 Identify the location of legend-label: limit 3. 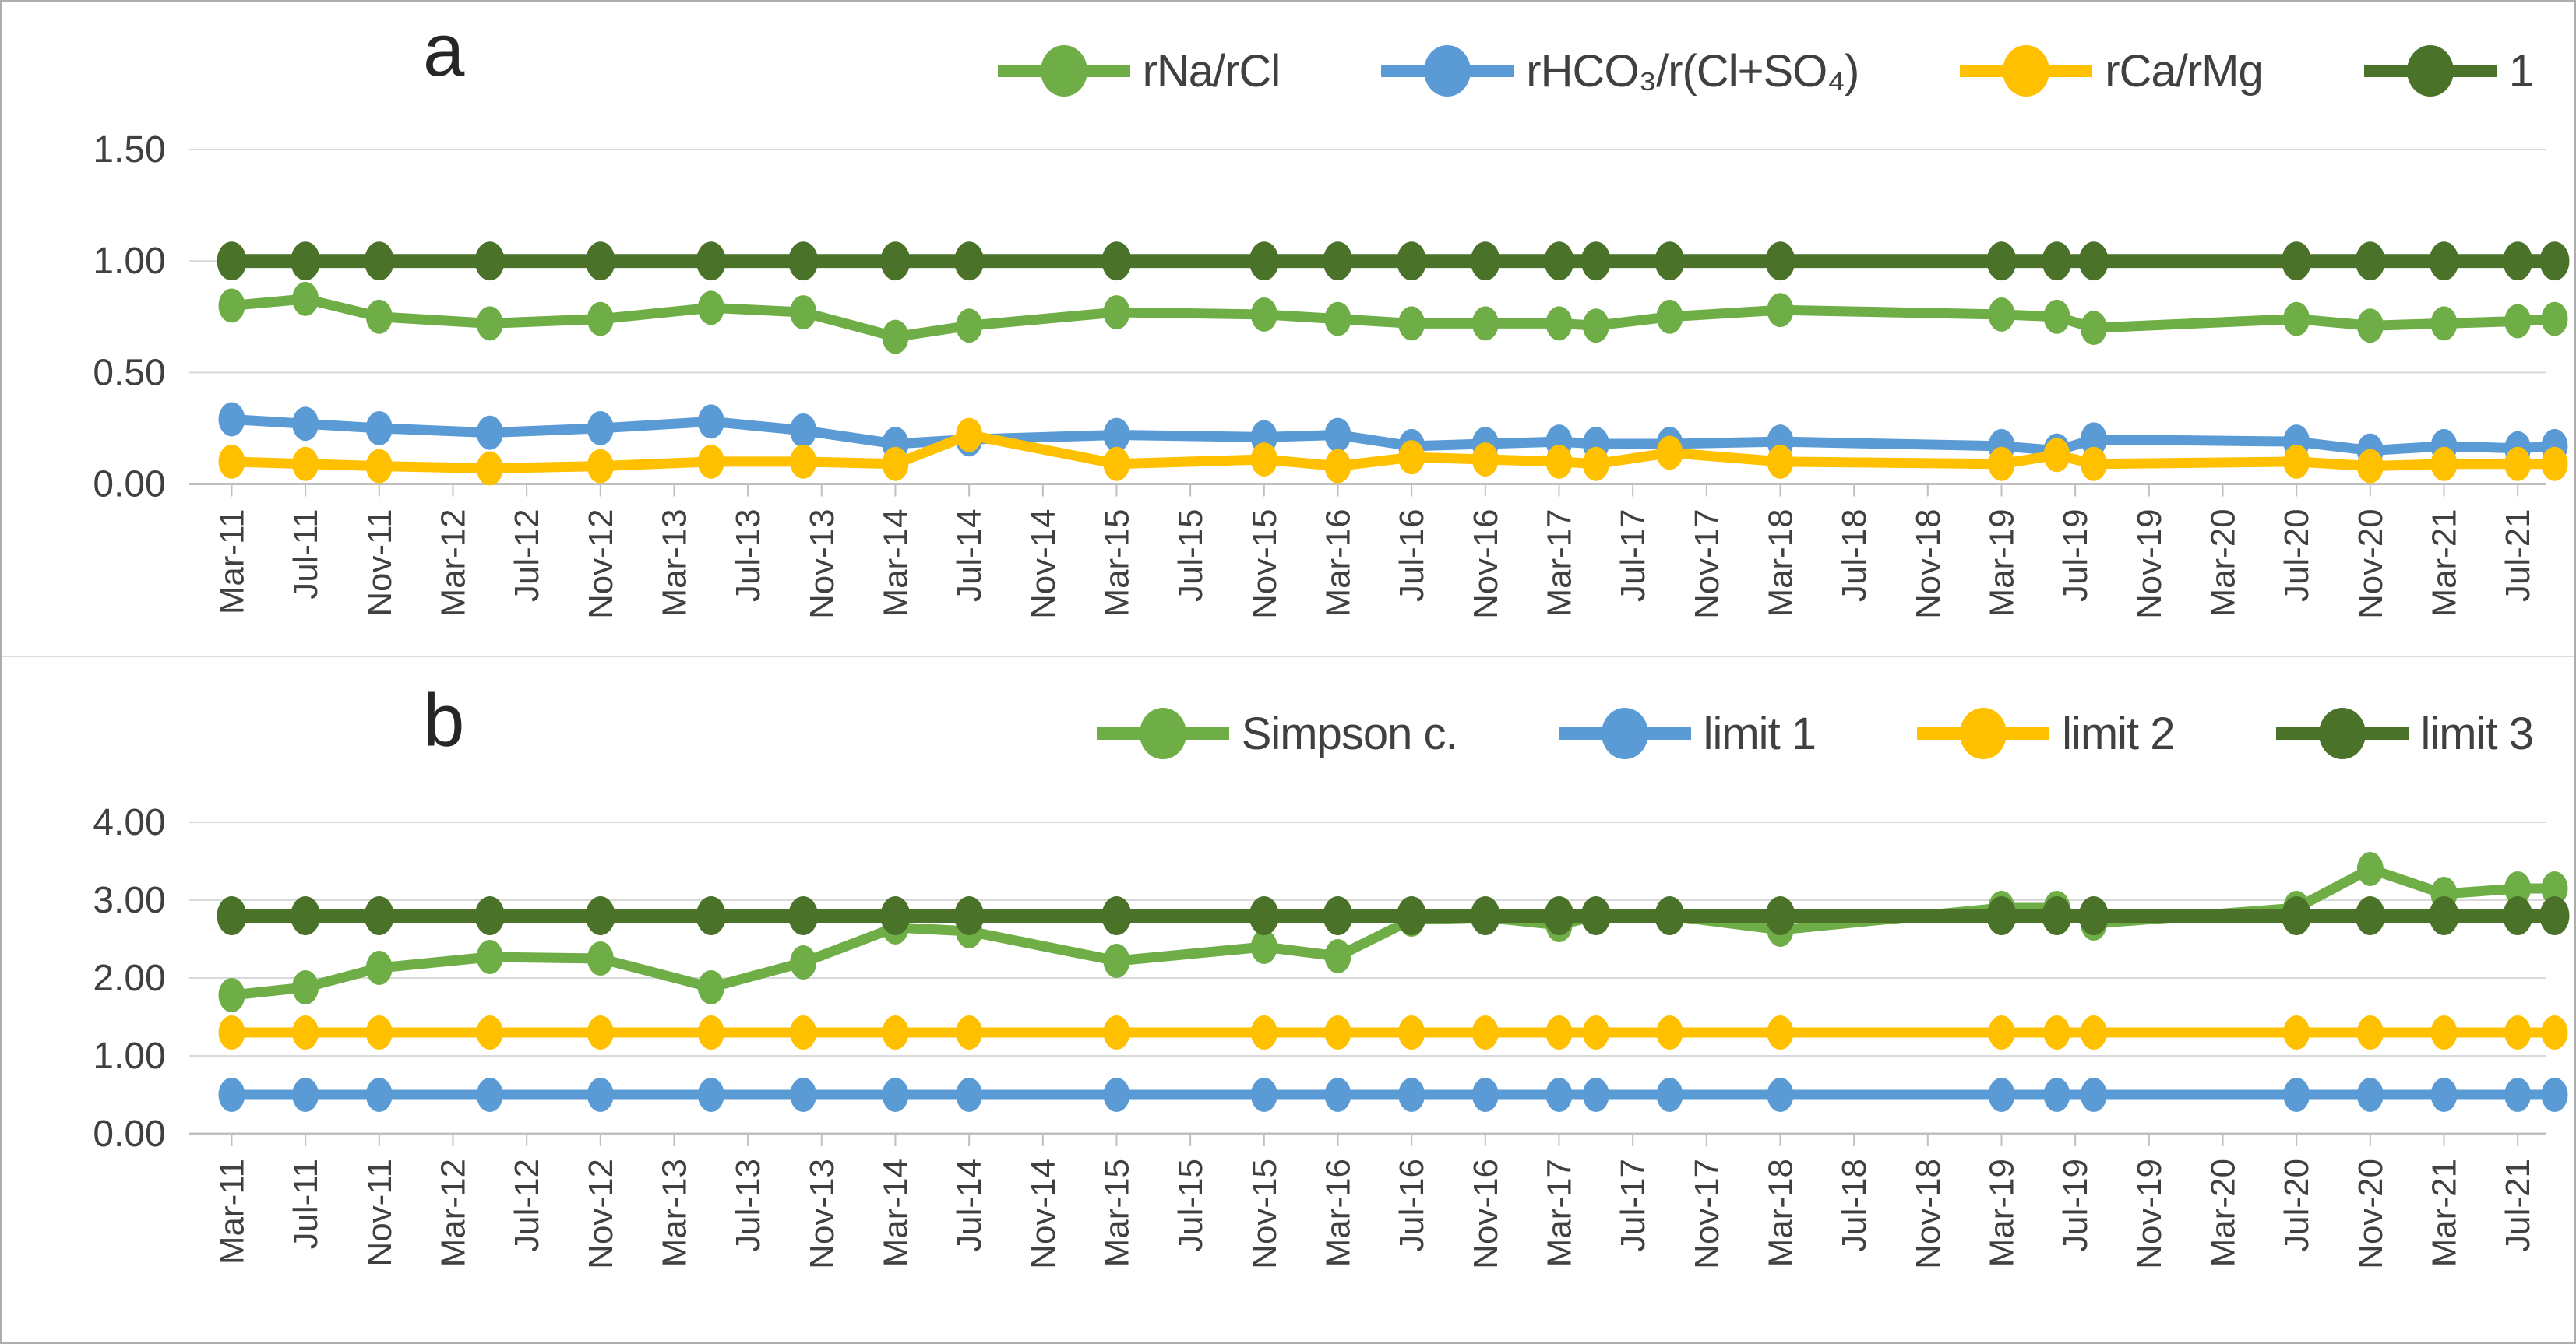
(2477, 733).